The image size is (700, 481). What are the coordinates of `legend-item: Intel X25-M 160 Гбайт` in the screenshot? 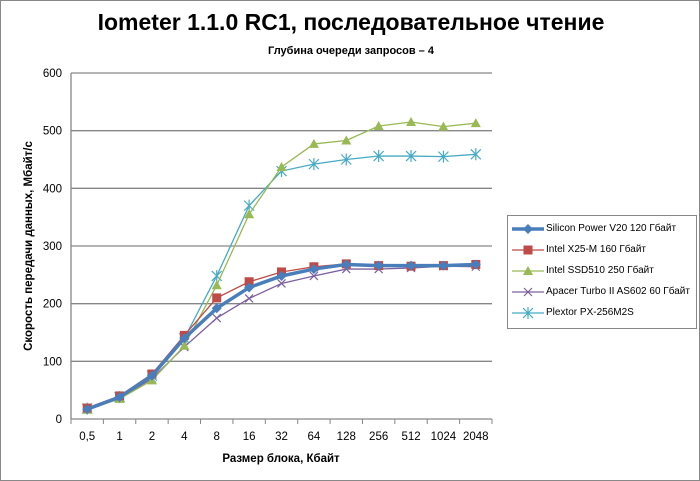 It's located at (602, 249).